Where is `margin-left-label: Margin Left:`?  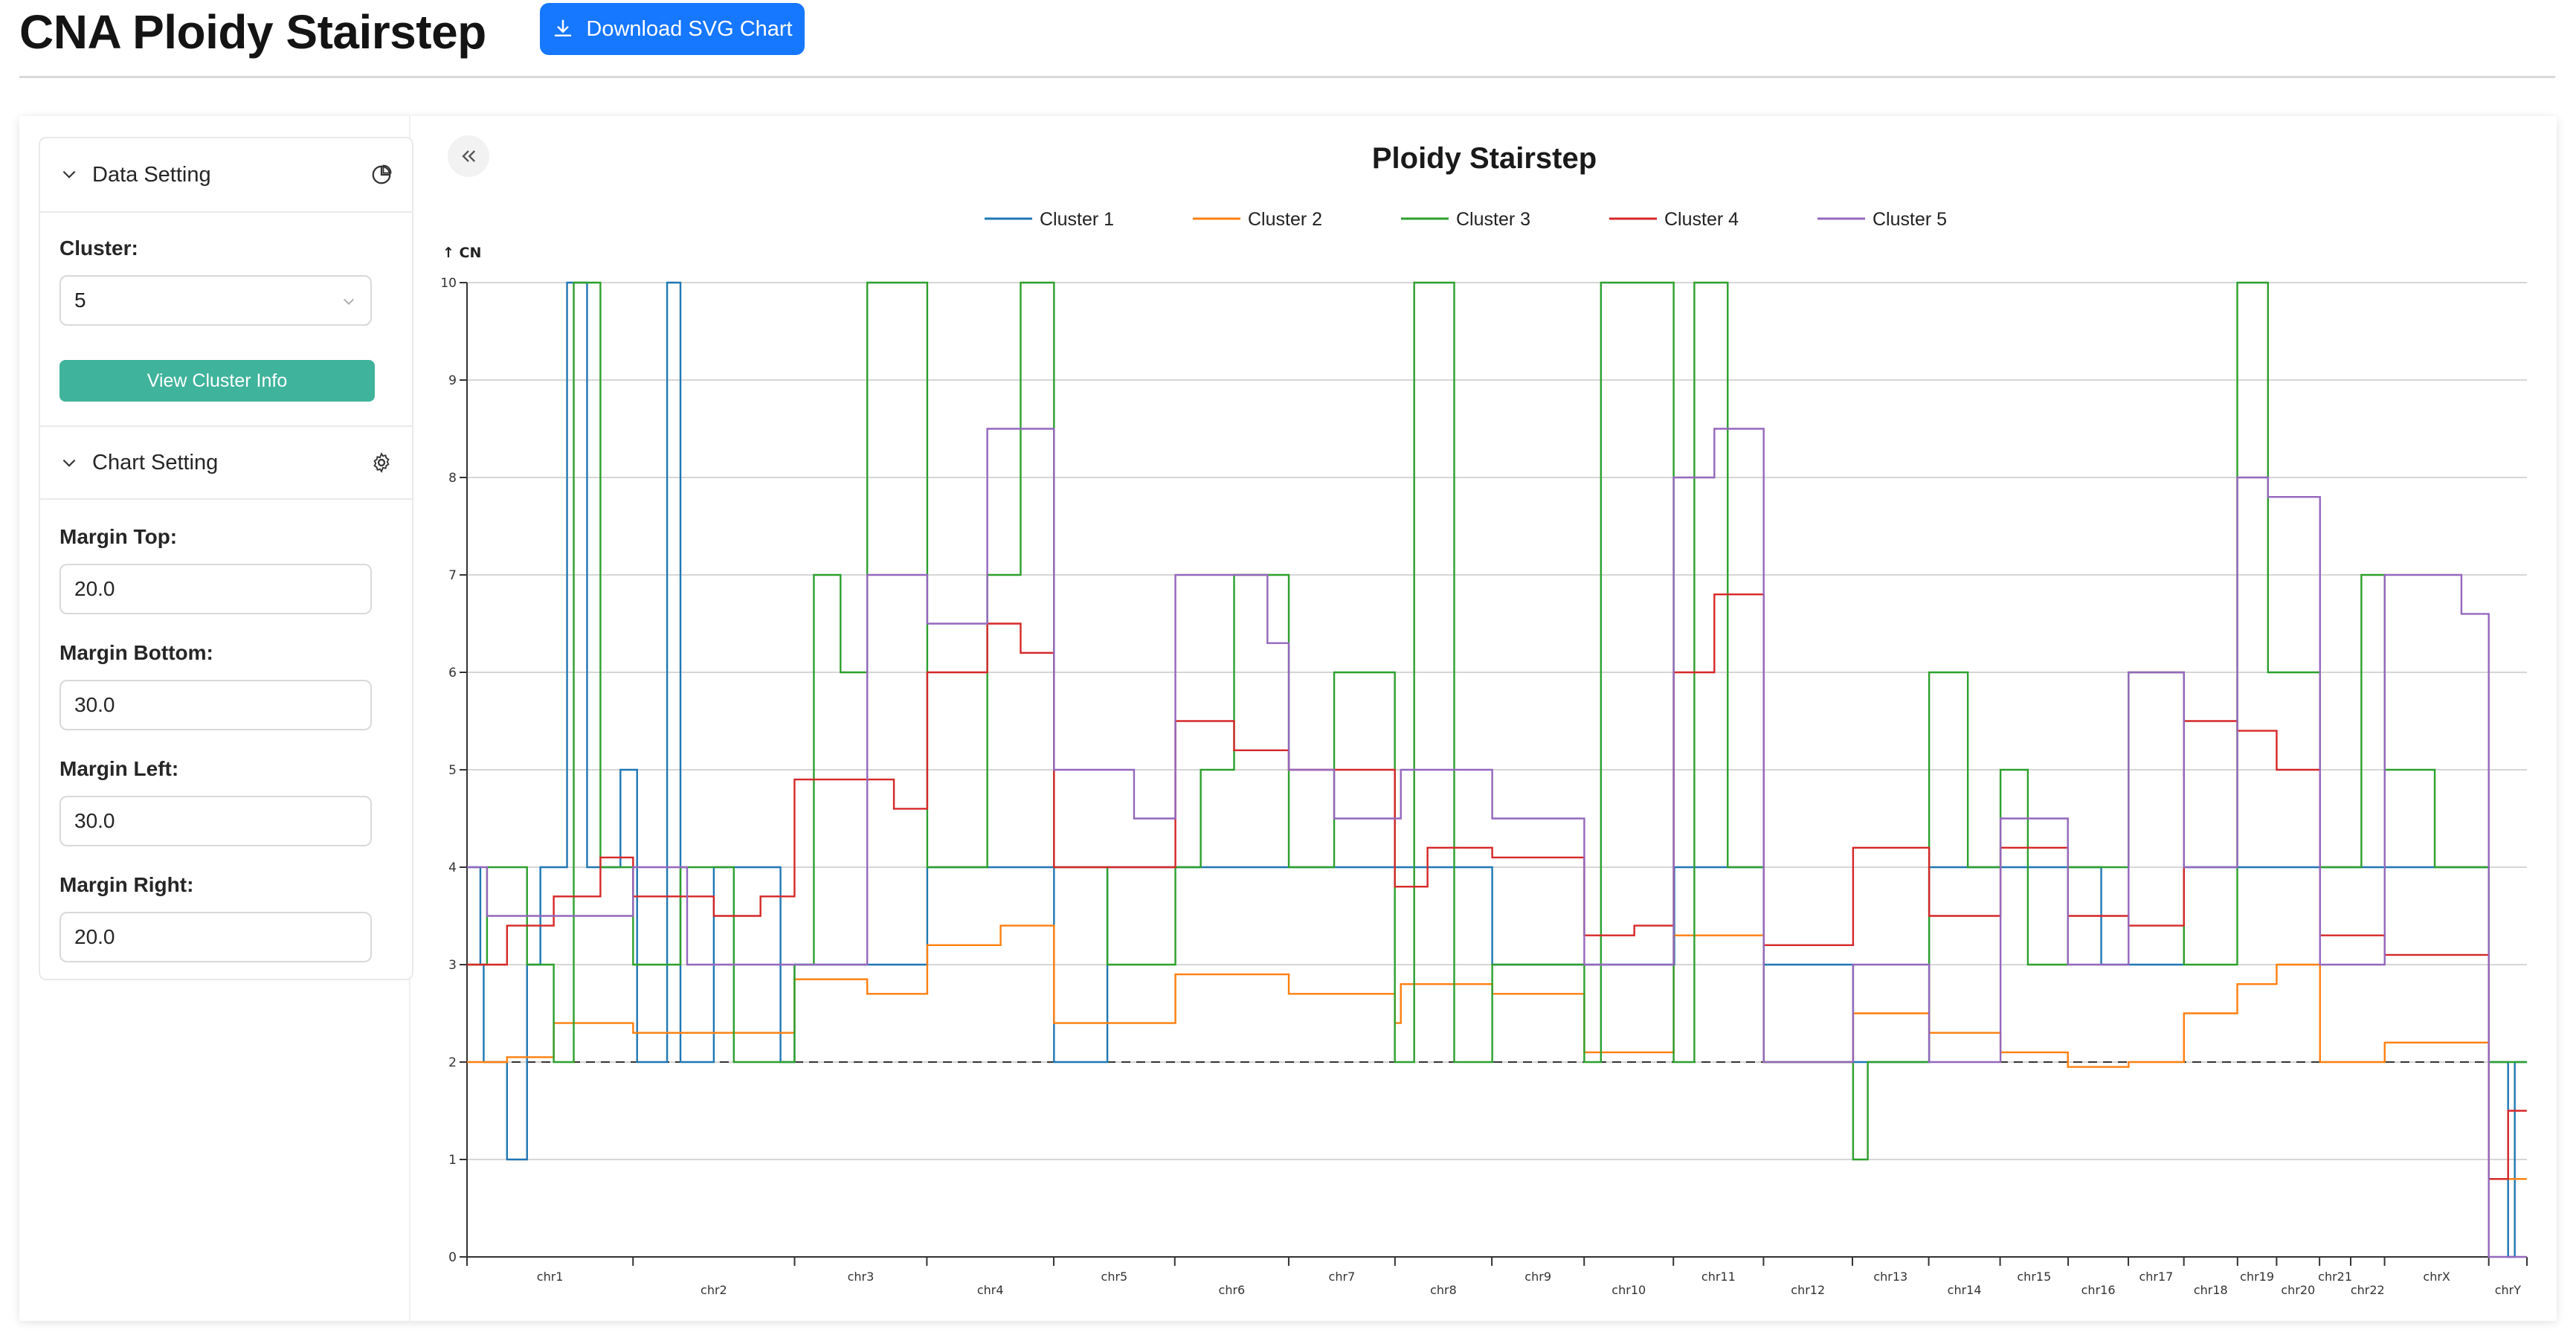
margin-left-label: Margin Left: is located at coordinates (119, 768).